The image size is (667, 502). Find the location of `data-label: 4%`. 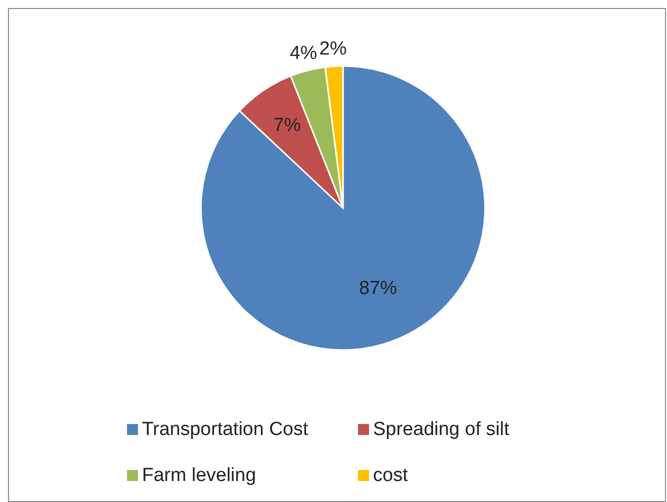

data-label: 4% is located at coordinates (304, 53).